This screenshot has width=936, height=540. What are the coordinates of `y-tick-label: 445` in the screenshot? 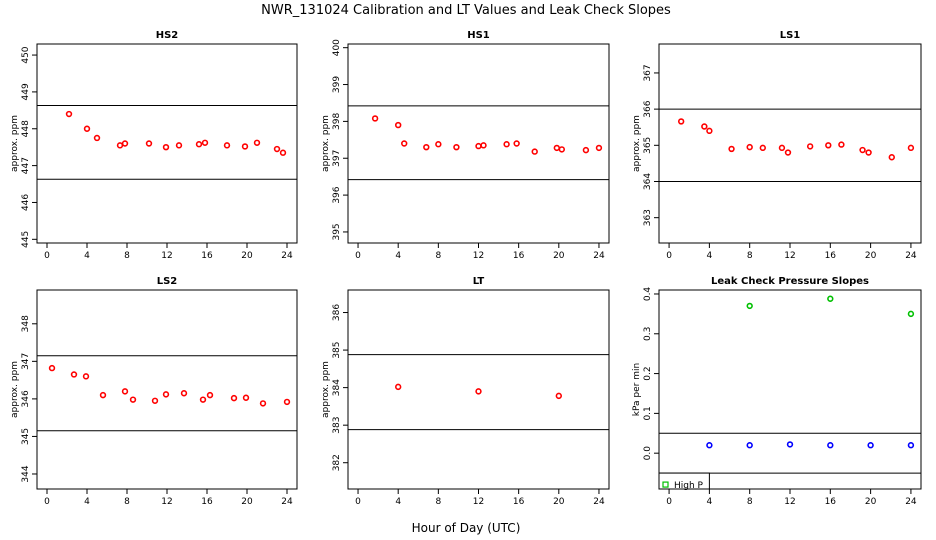 It's located at (26, 239).